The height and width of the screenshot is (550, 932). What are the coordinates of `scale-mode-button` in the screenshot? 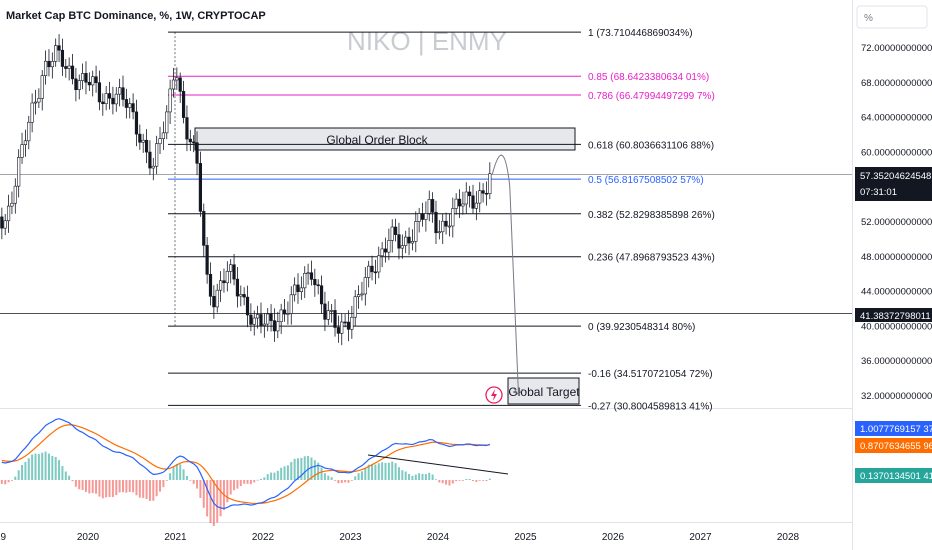 It's located at (892, 17).